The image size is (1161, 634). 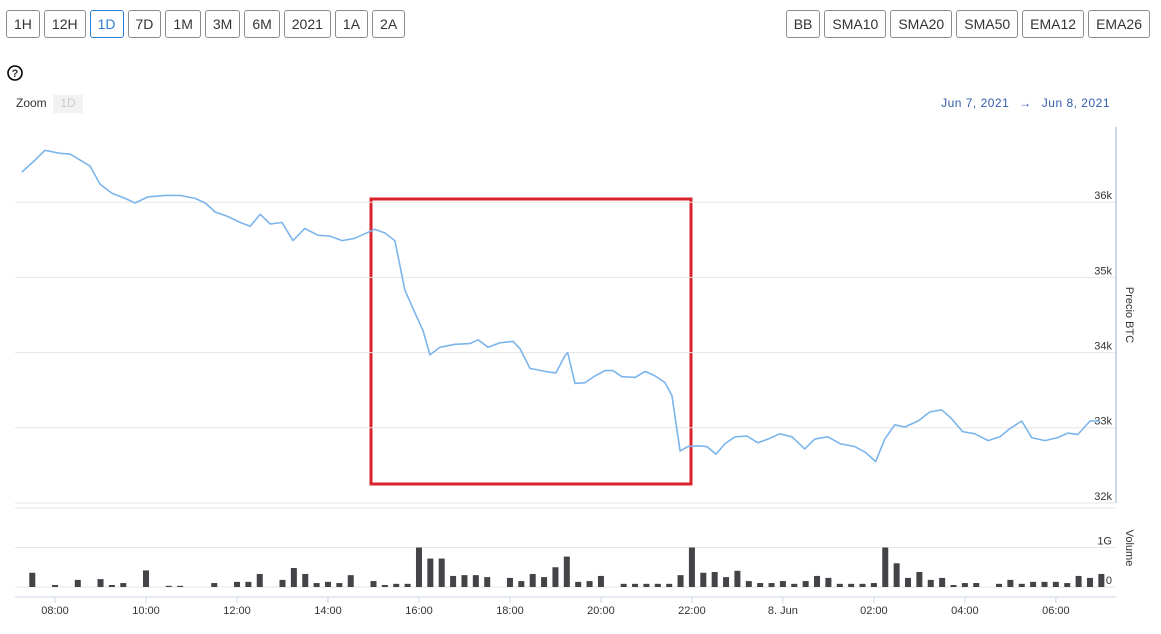 What do you see at coordinates (237, 611) in the screenshot?
I see `x-tick-label: 12:00` at bounding box center [237, 611].